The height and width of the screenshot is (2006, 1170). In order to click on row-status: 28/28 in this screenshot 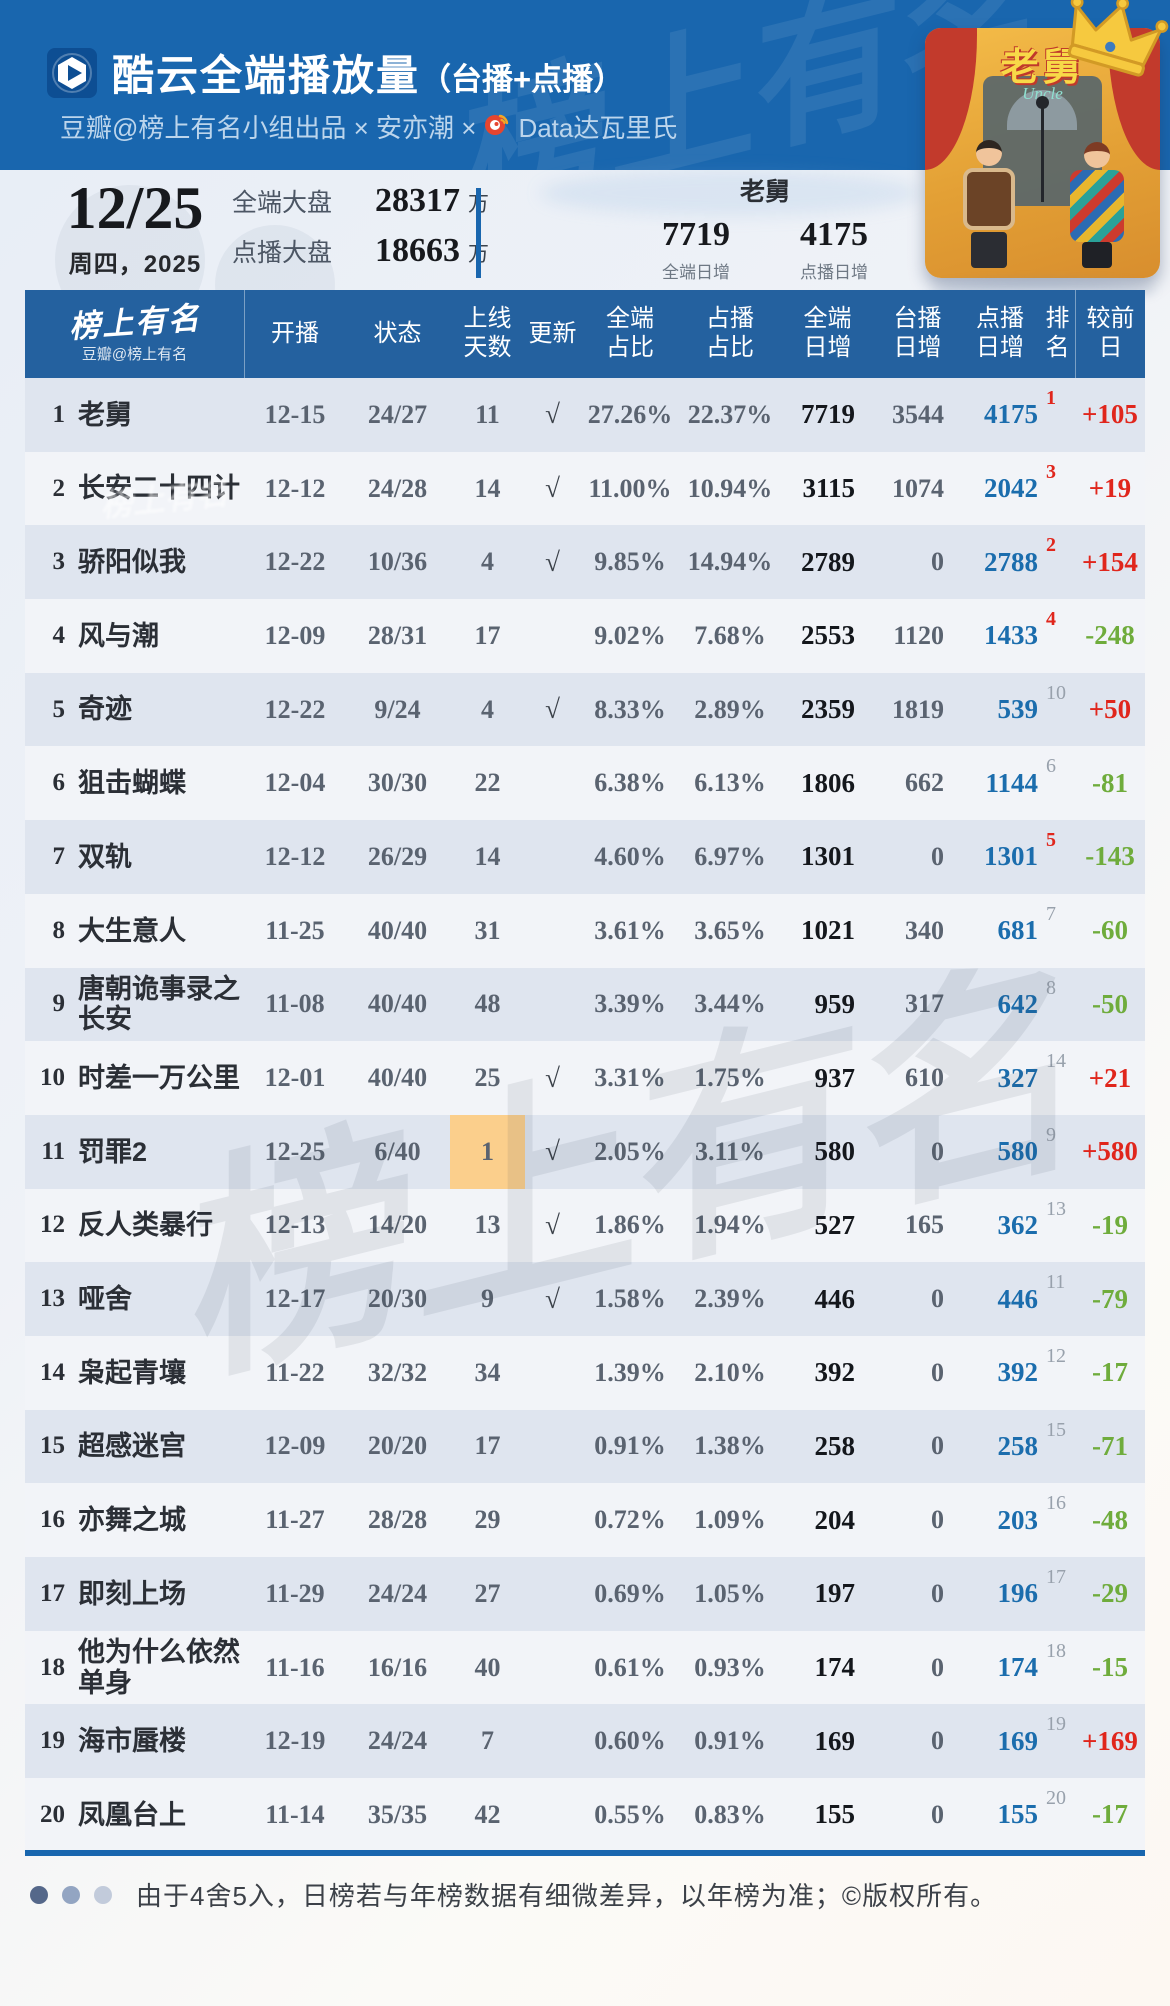, I will do `click(397, 1520)`.